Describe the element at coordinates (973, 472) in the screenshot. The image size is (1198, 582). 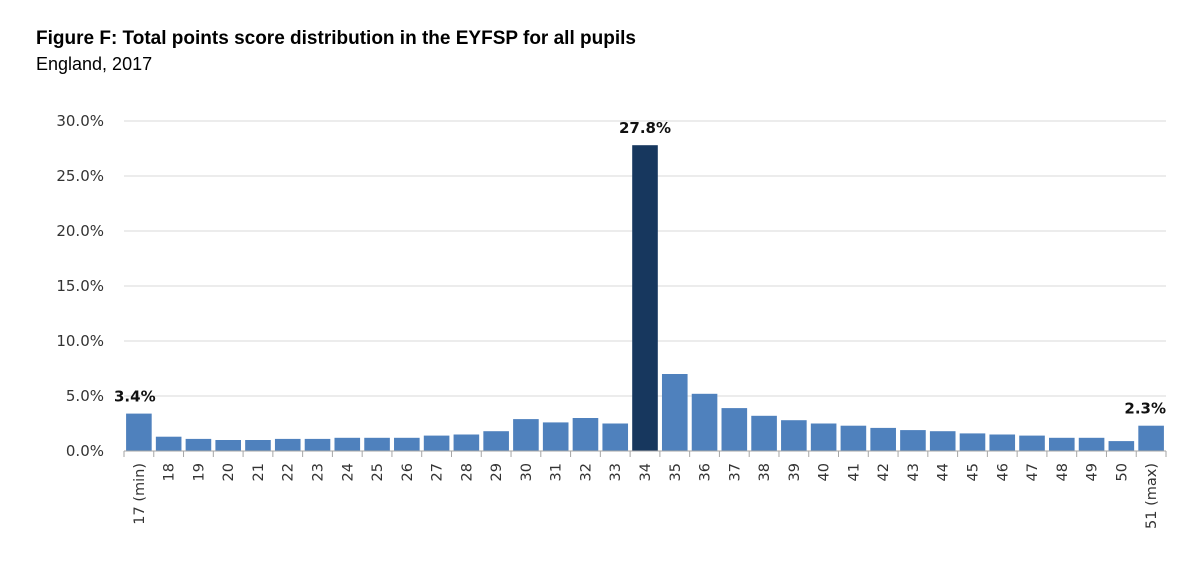
I see `x-tick-label: 45` at that location.